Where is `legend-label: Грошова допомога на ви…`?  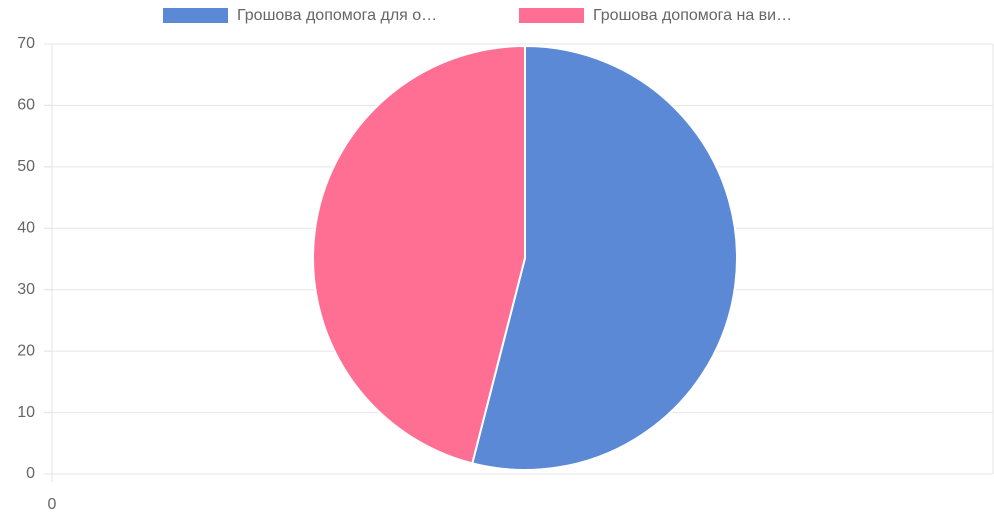
legend-label: Грошова допомога на ви… is located at coordinates (692, 15).